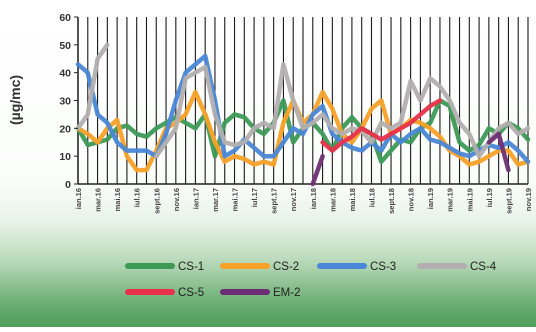  Describe the element at coordinates (65, 157) in the screenshot. I see `y-tick-label: 10` at that location.